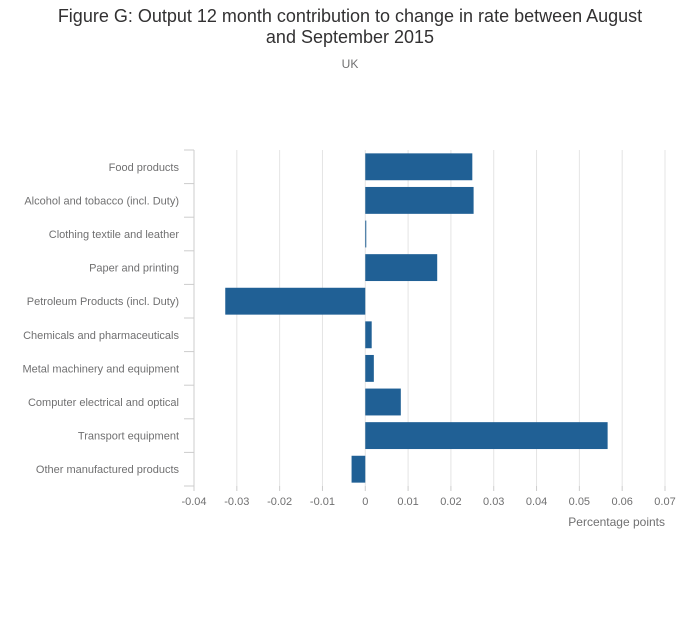 This screenshot has height=635, width=700. I want to click on y-category-label: Alcohol and tobacco (incl. Duty), so click(101, 201).